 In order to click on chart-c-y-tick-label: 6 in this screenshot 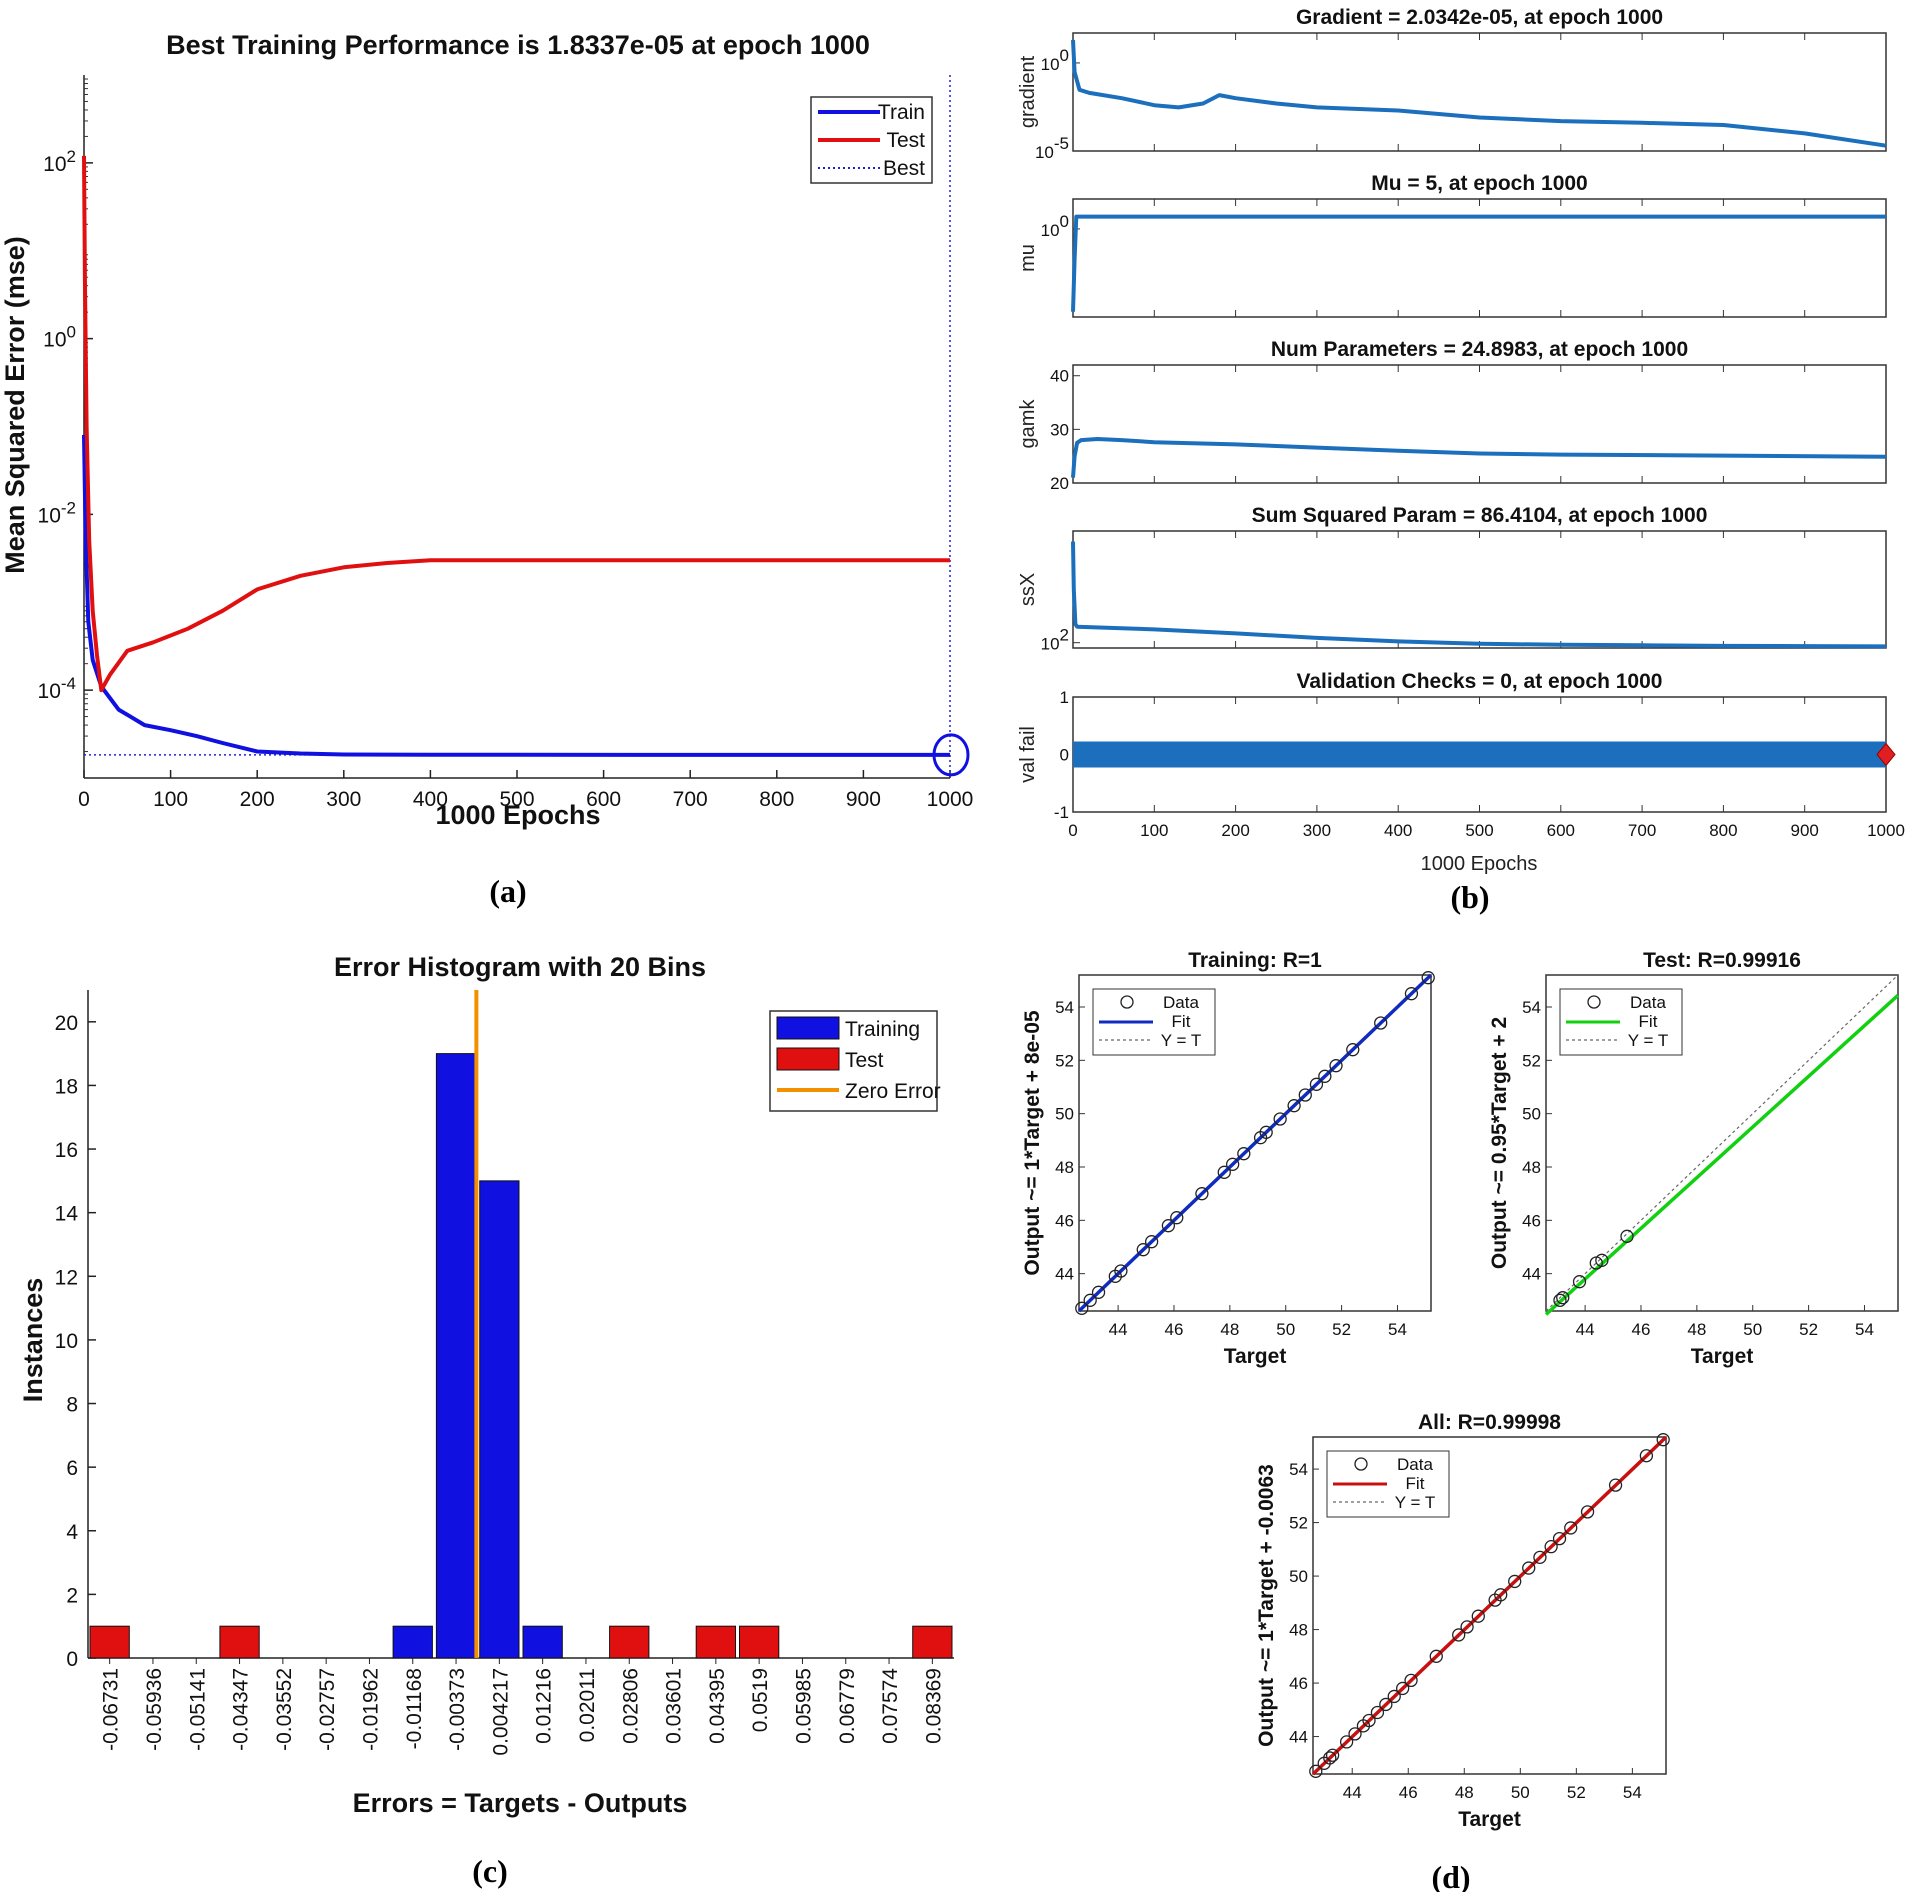, I will do `click(72, 1468)`.